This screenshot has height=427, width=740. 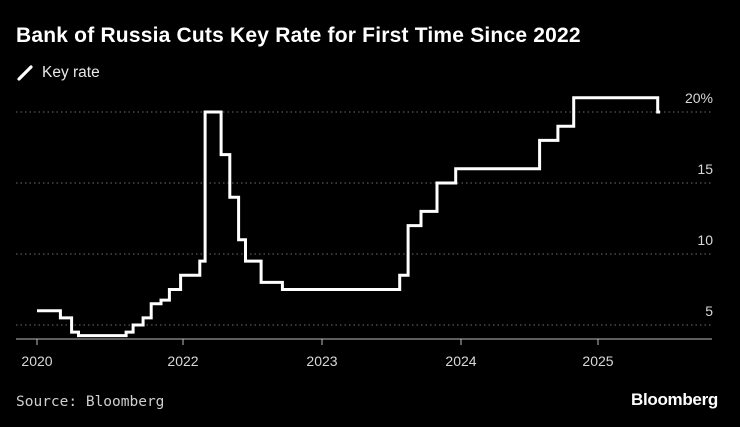 What do you see at coordinates (460, 361) in the screenshot?
I see `x-tick-label-2024: 2024` at bounding box center [460, 361].